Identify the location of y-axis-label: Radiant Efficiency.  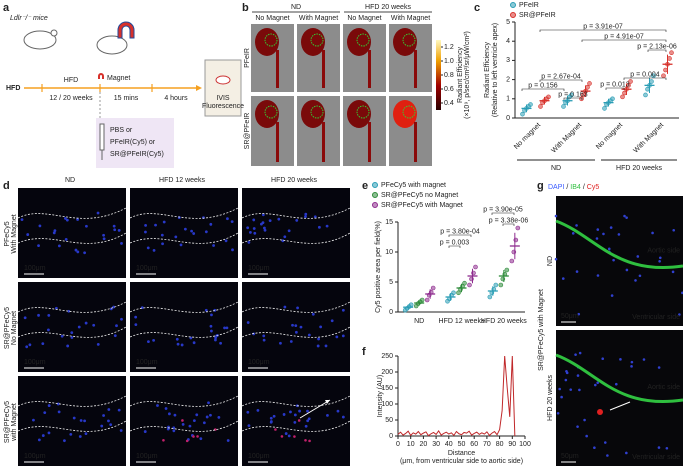
(487, 70).